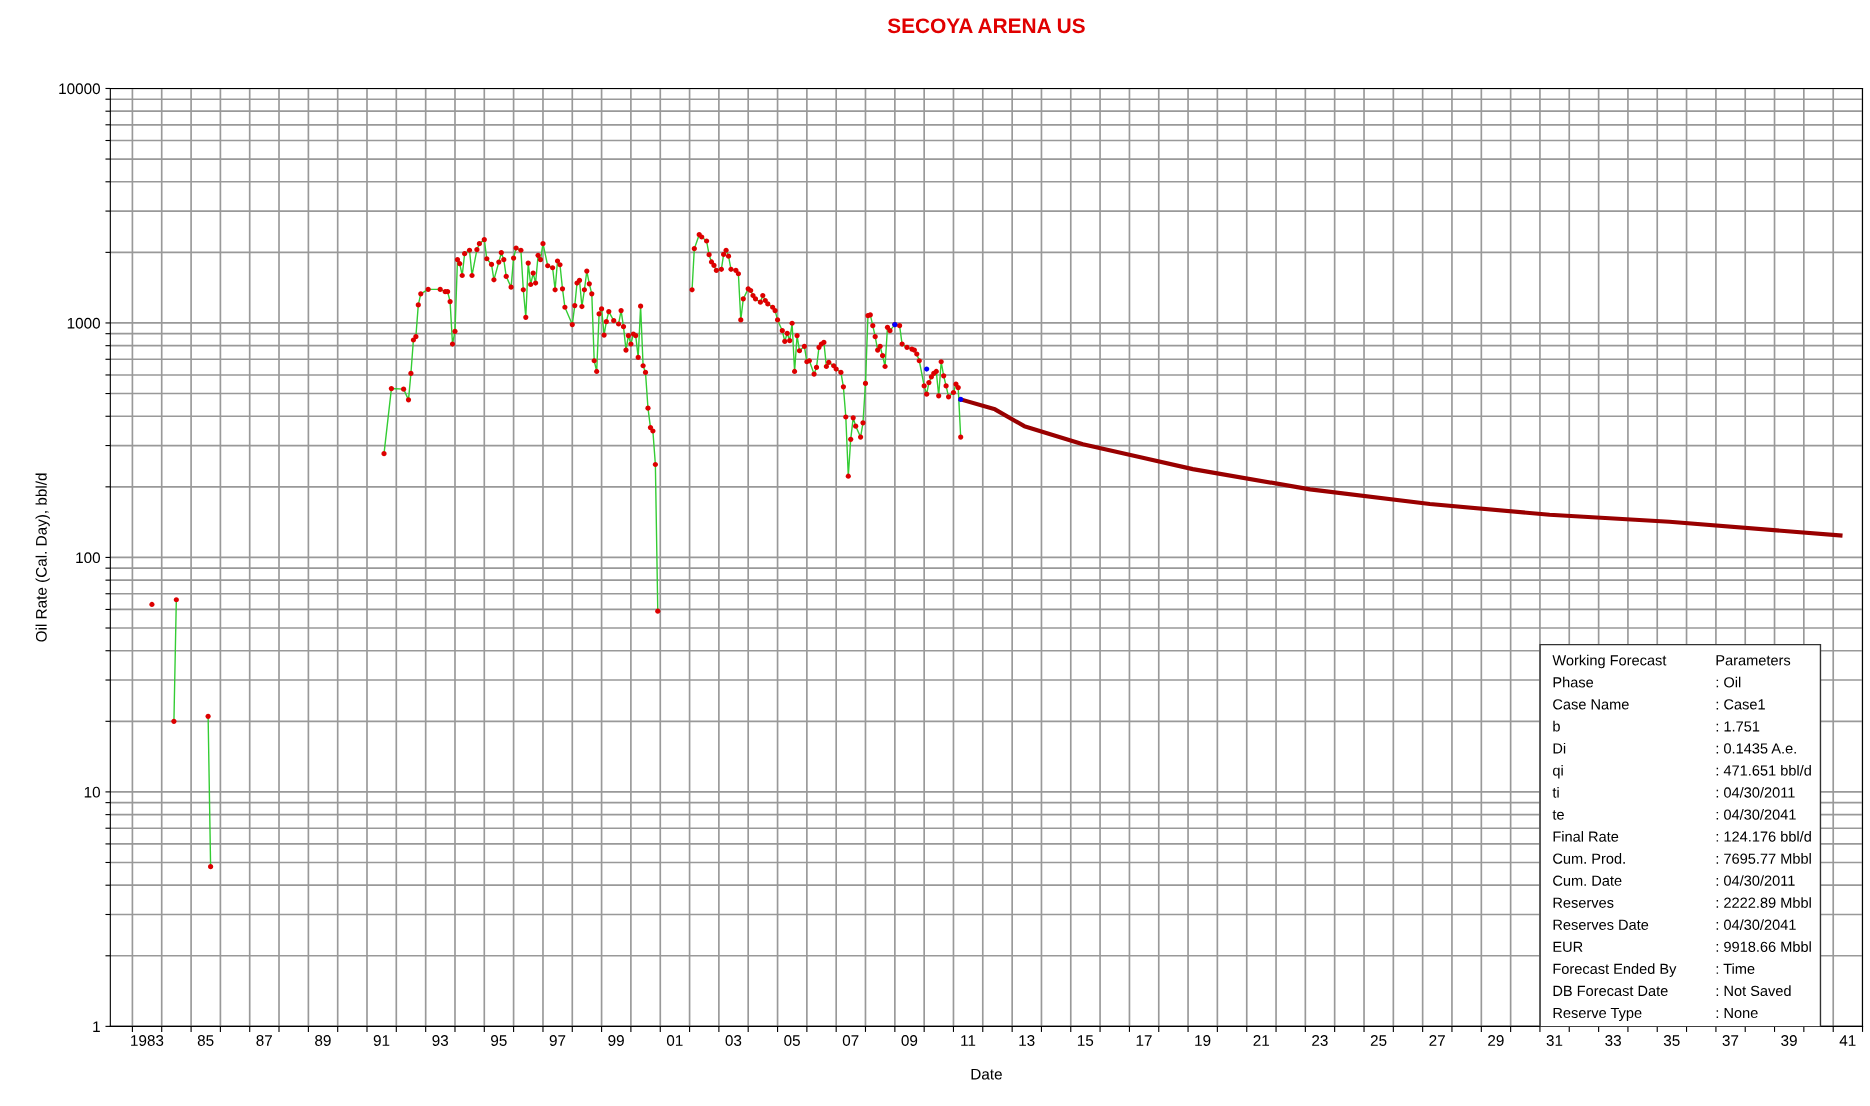  I want to click on annotation: te, so click(1558, 815).